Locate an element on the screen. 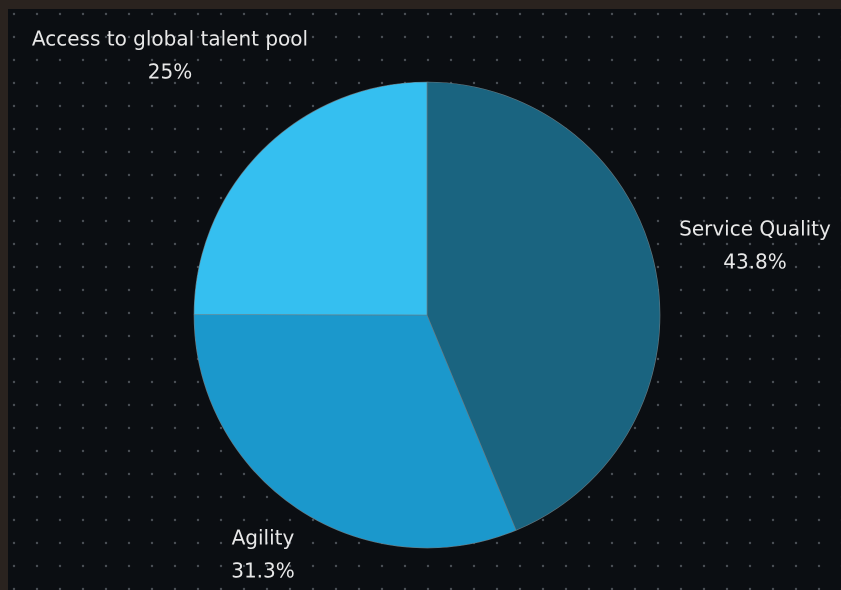 This screenshot has width=841, height=590. slice-label: Agility is located at coordinates (263, 538).